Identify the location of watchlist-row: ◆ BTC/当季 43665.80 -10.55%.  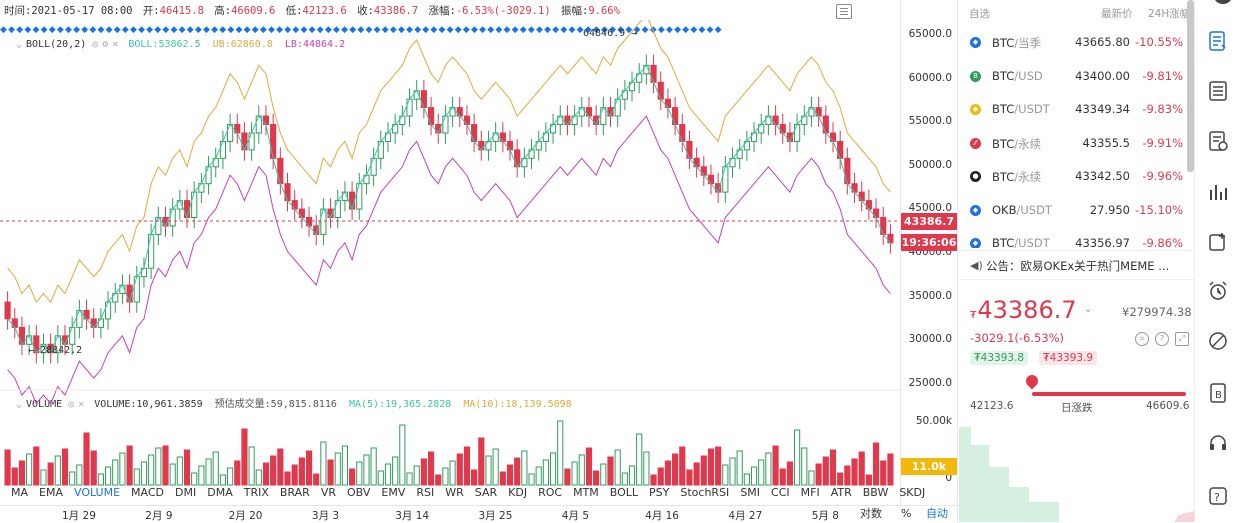
(1073, 43).